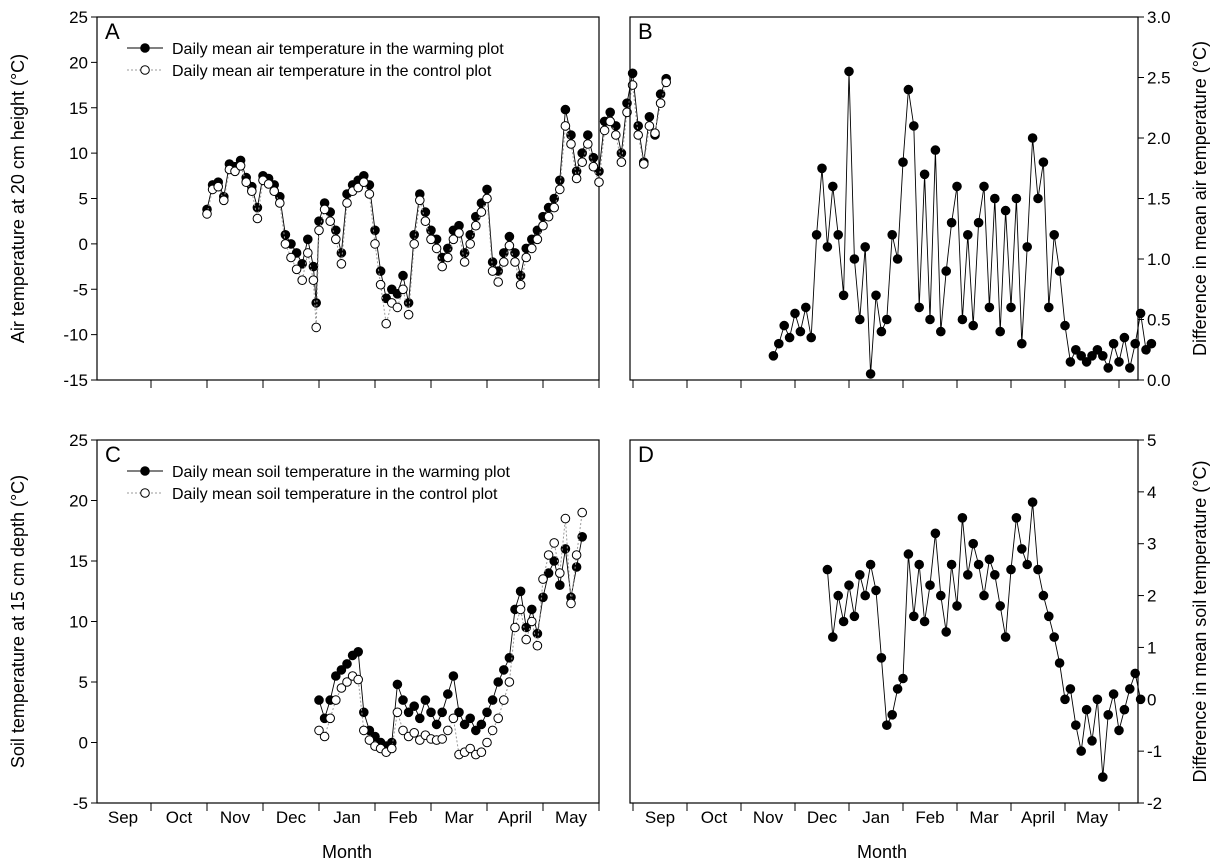 This screenshot has width=1217, height=864. What do you see at coordinates (984, 817) in the screenshot?
I see `x-tick-label: Mar` at bounding box center [984, 817].